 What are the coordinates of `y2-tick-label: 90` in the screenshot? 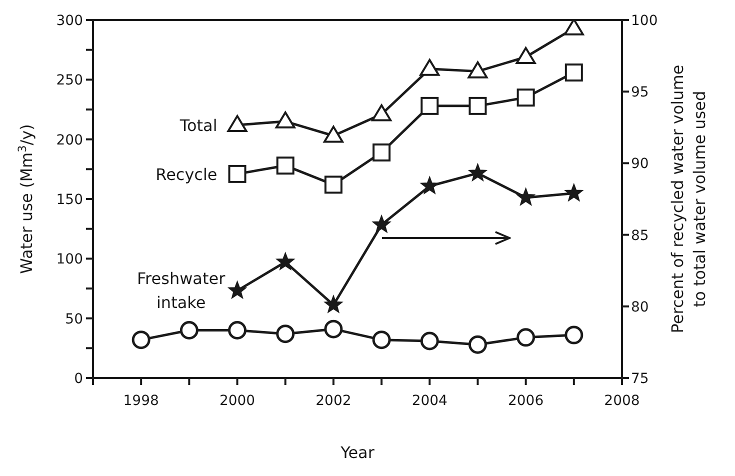 It's located at (640, 164).